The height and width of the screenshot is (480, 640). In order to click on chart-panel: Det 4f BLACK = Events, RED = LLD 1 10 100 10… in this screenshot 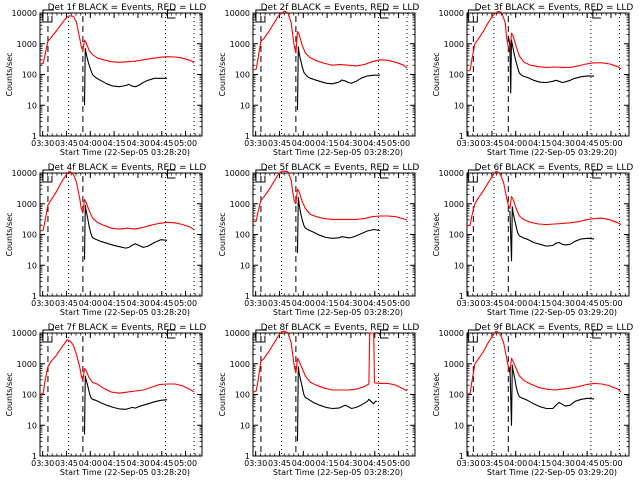, I will do `click(105, 240)`.